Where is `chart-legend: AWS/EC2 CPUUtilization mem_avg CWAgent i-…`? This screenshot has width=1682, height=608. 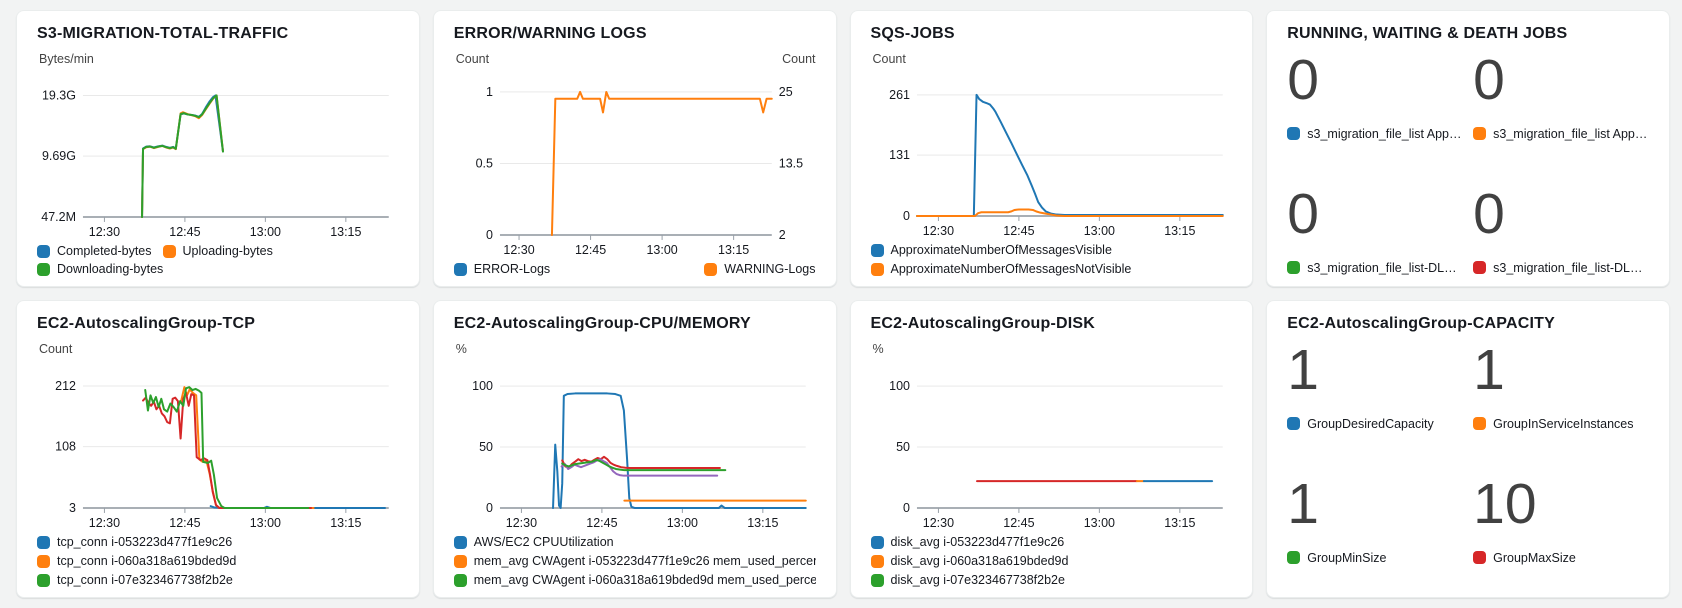
chart-legend: AWS/EC2 CPUUtilization mem_avg CWAgent i-… is located at coordinates (634, 561).